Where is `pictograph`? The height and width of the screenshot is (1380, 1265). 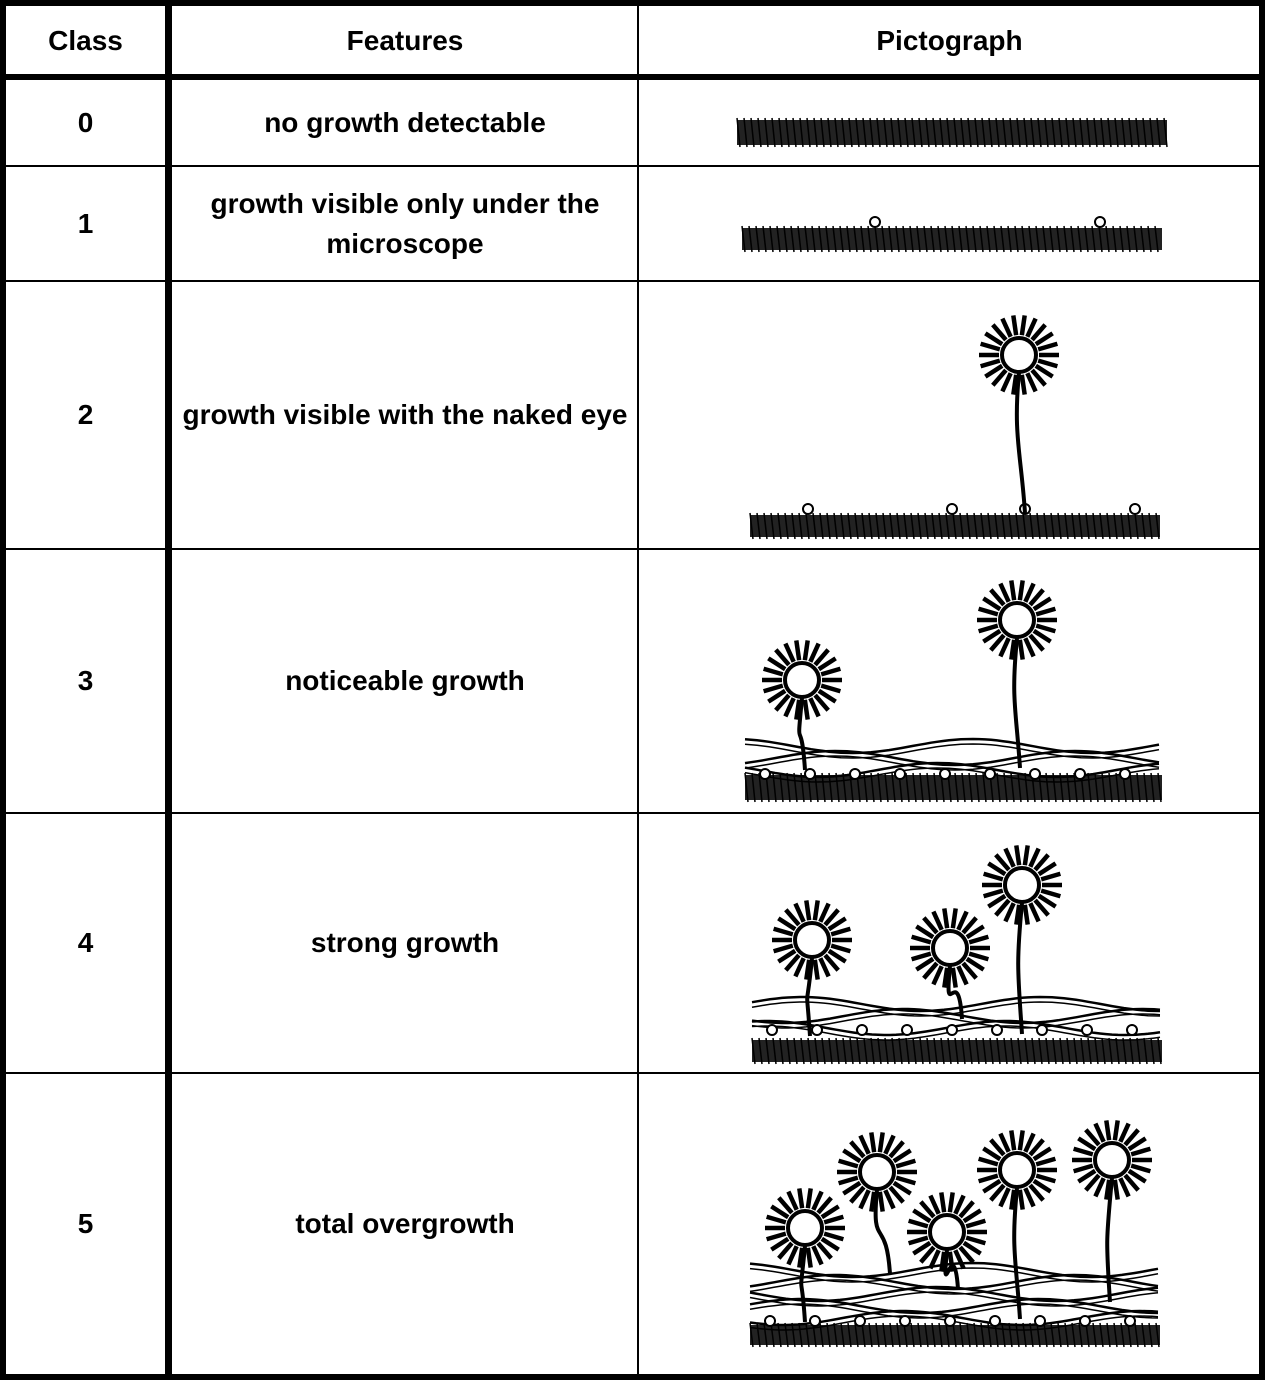 pictograph is located at coordinates (954, 427).